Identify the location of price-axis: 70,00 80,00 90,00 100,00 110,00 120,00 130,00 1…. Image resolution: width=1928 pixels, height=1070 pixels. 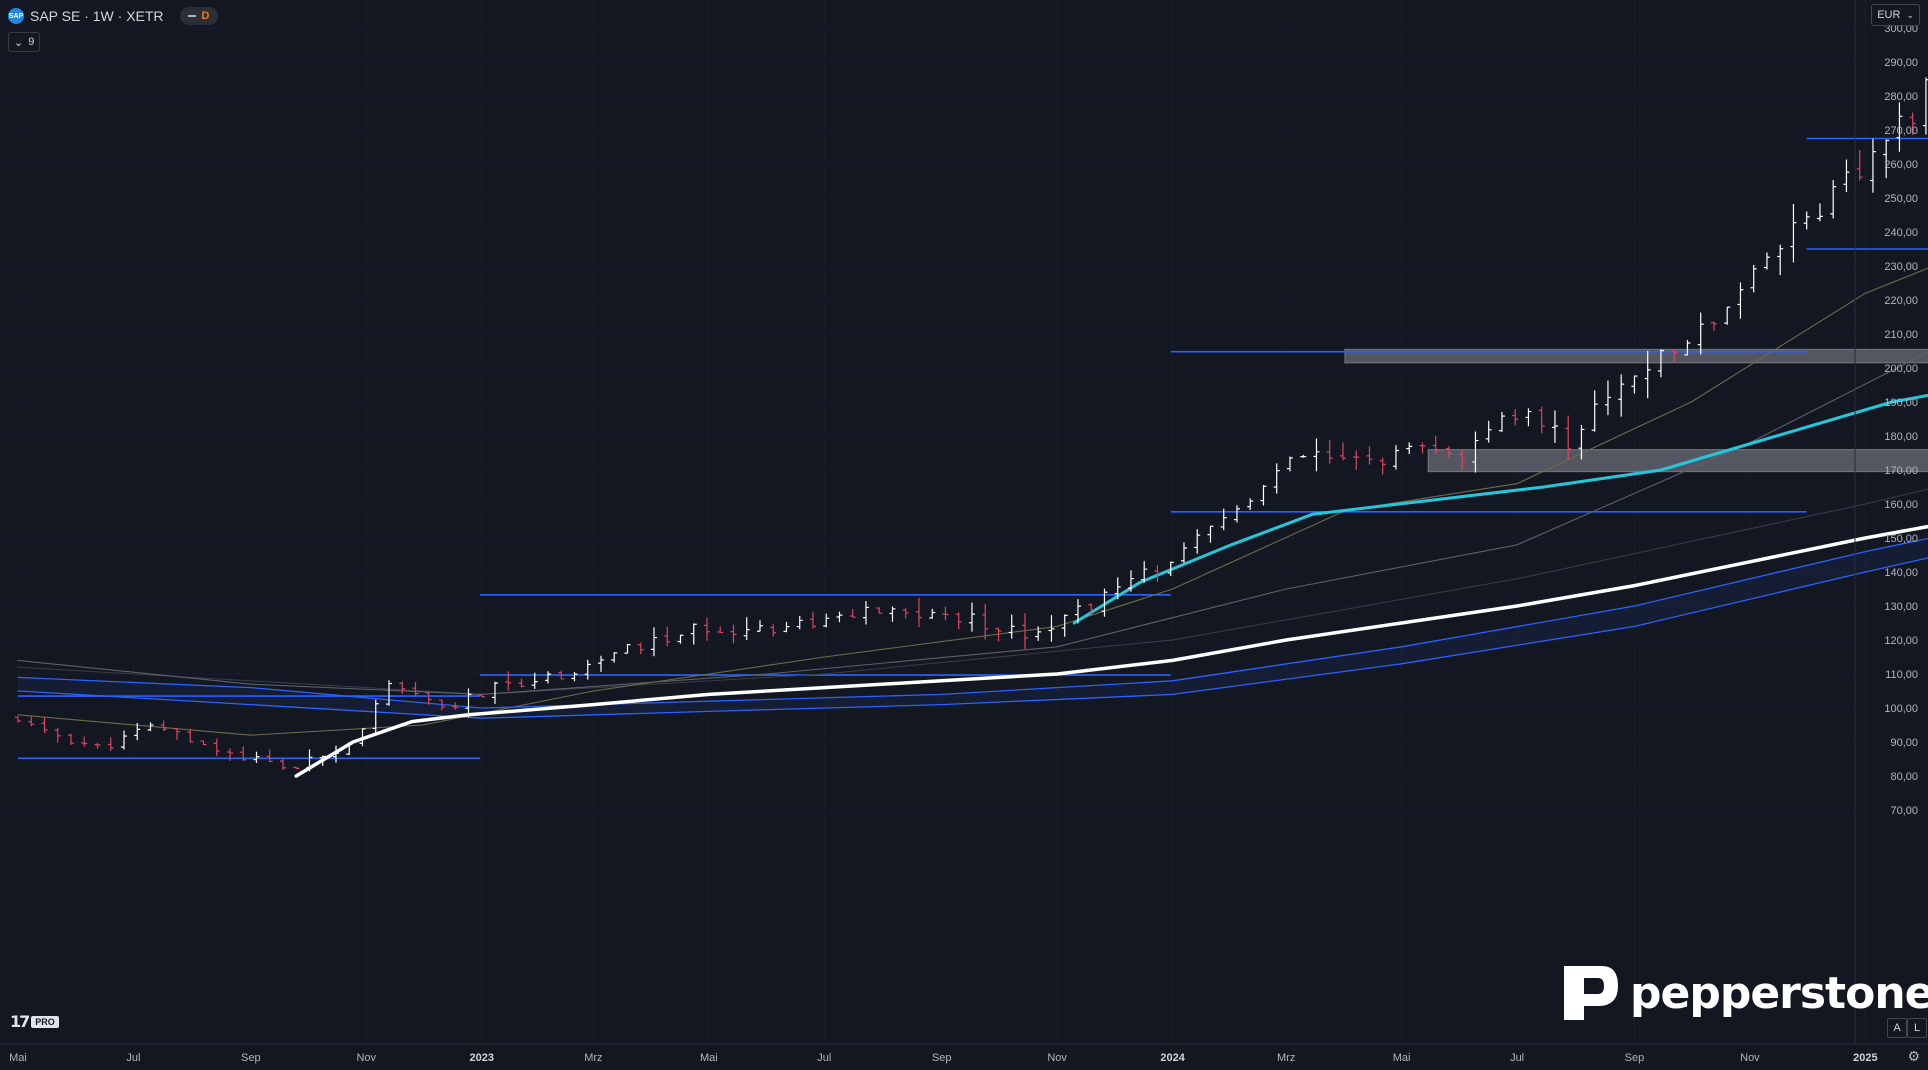
(1901, 420).